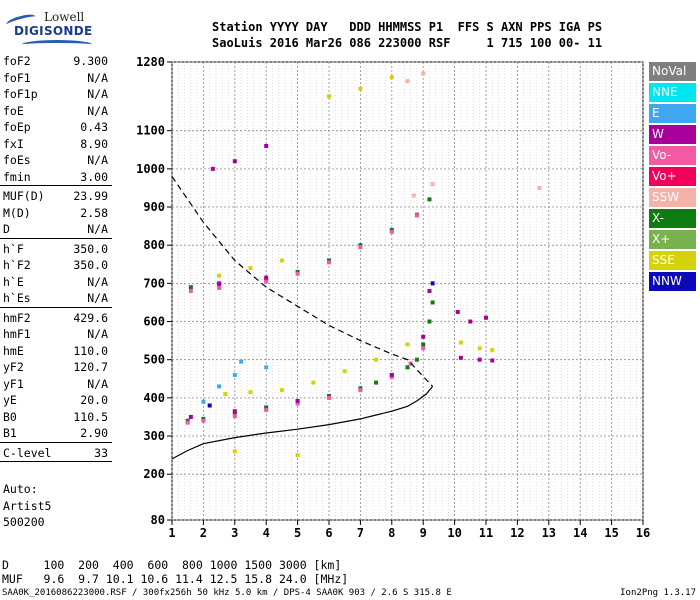  Describe the element at coordinates (154, 283) in the screenshot. I see `y-tick-label: 700` at that location.